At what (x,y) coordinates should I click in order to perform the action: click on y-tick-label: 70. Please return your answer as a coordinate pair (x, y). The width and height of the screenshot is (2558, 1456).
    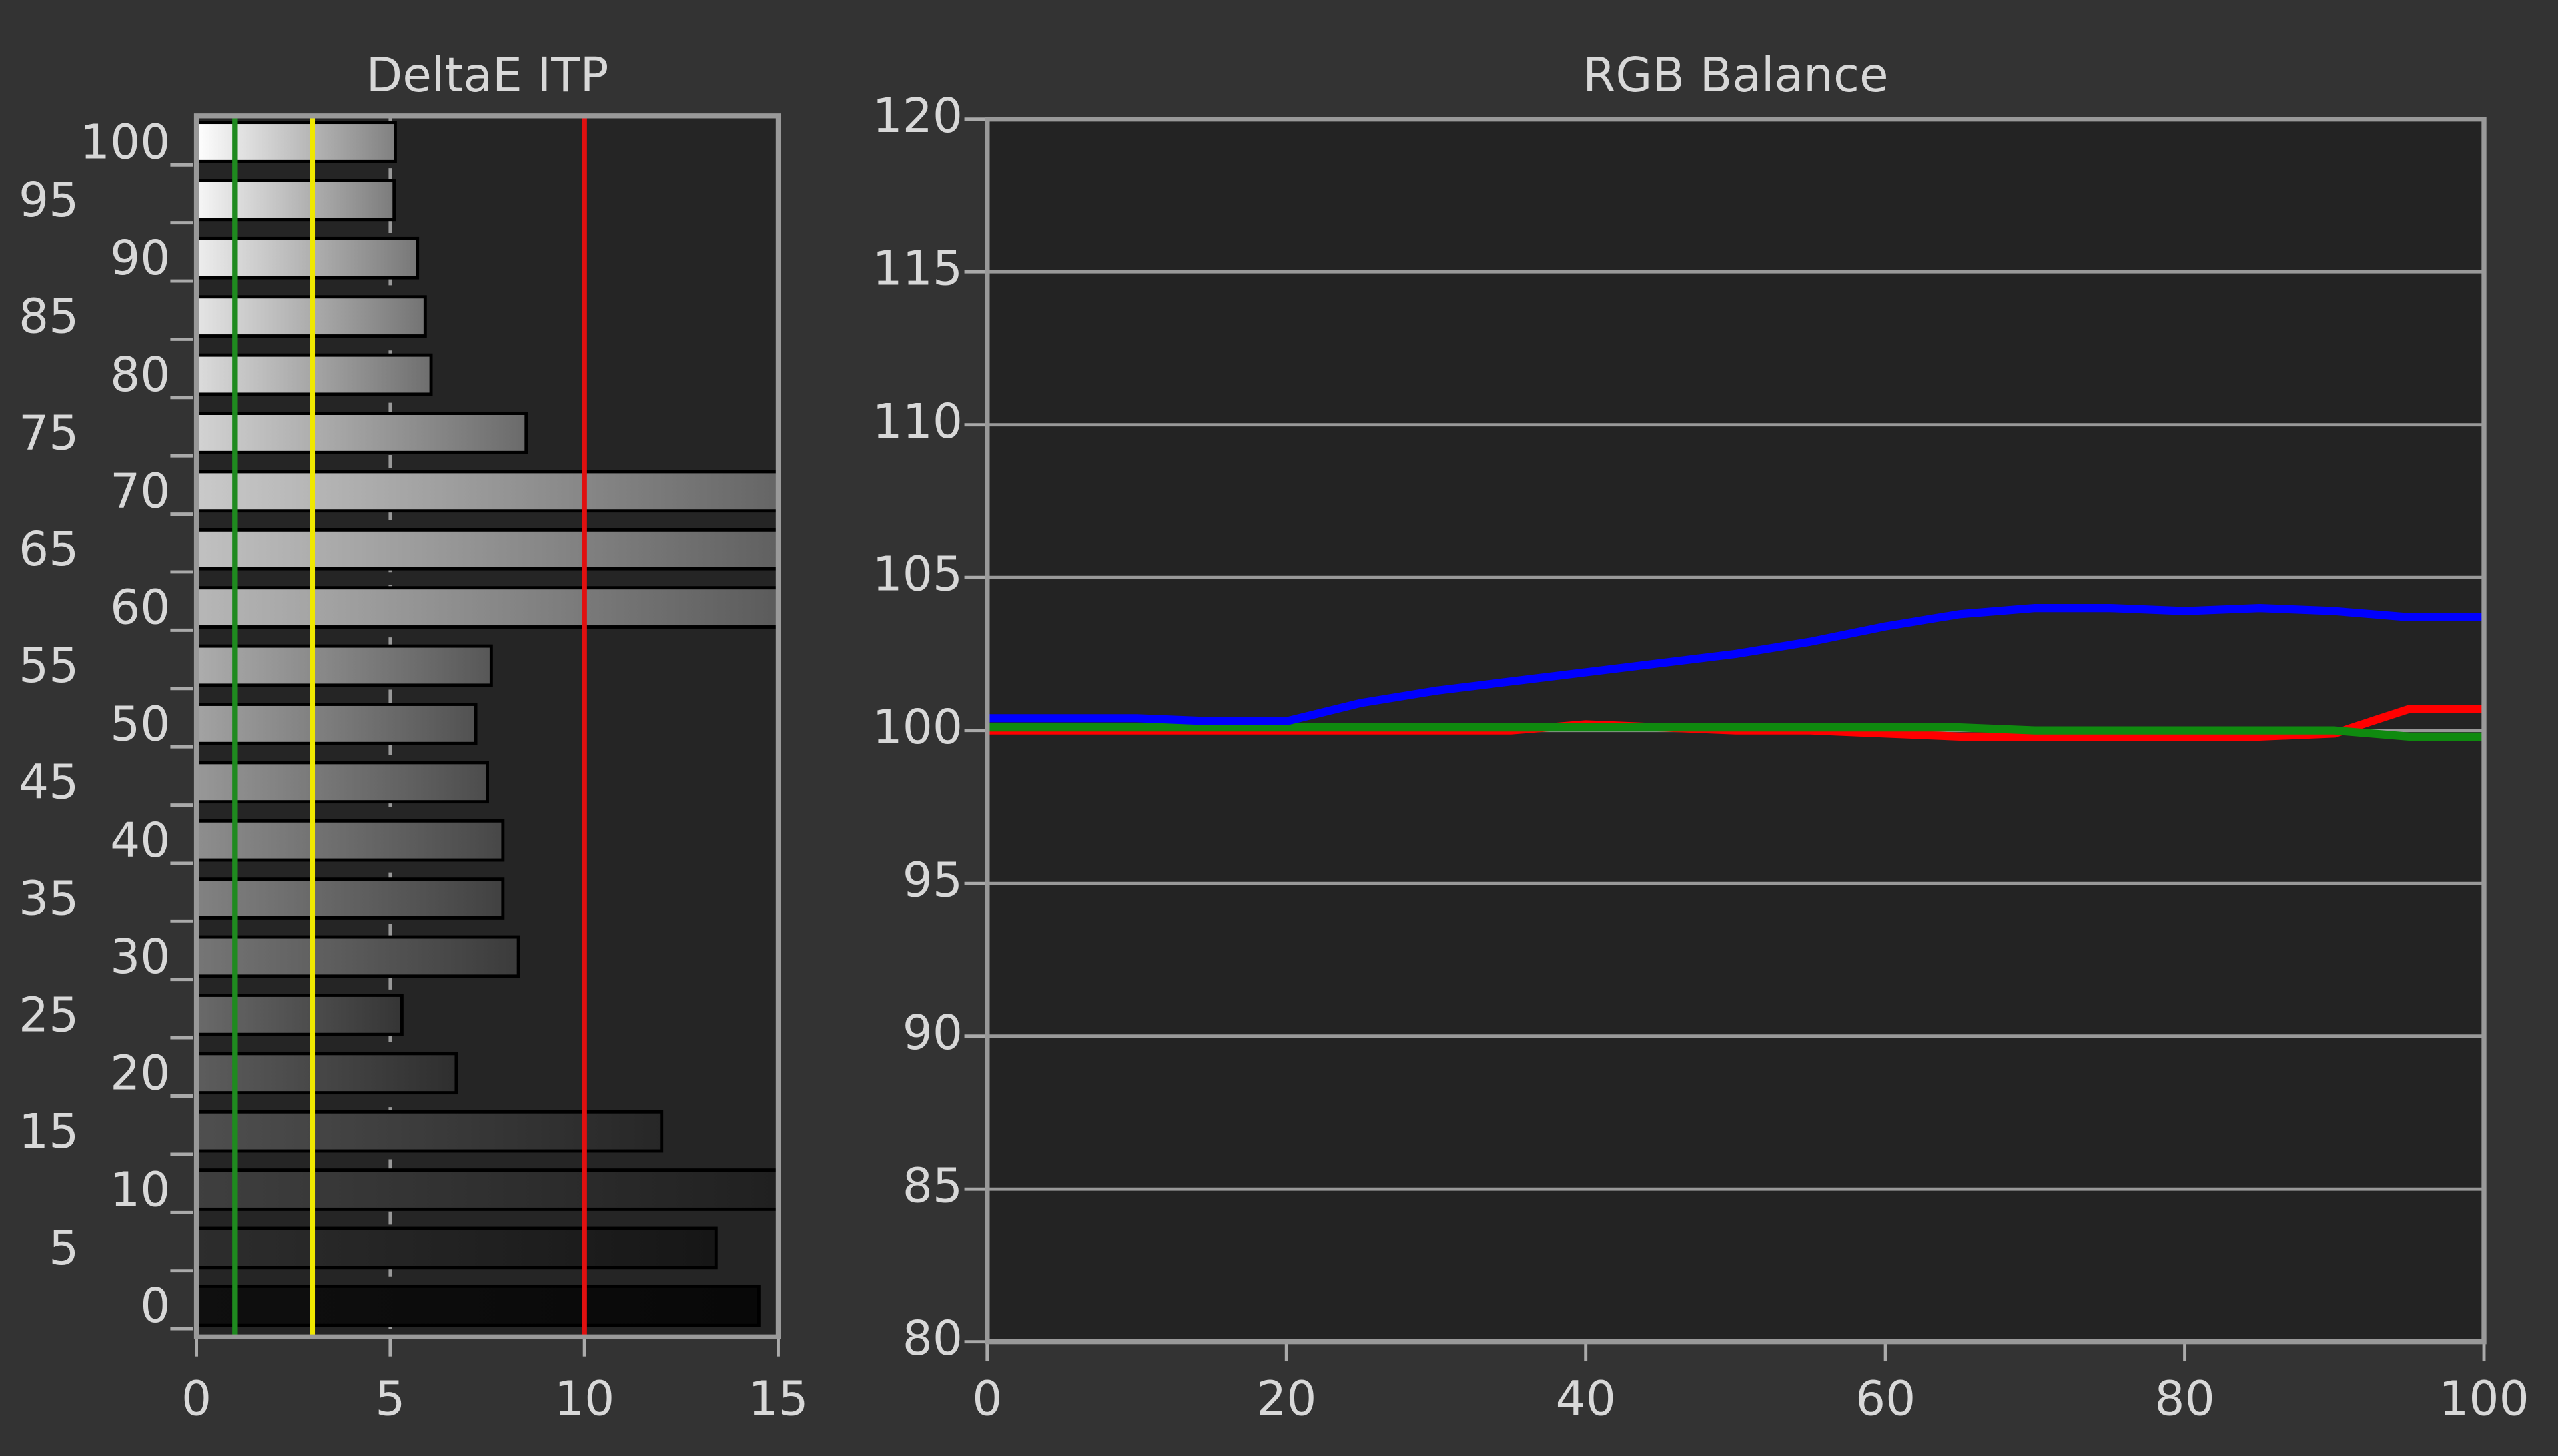
    Looking at the image, I should click on (140, 491).